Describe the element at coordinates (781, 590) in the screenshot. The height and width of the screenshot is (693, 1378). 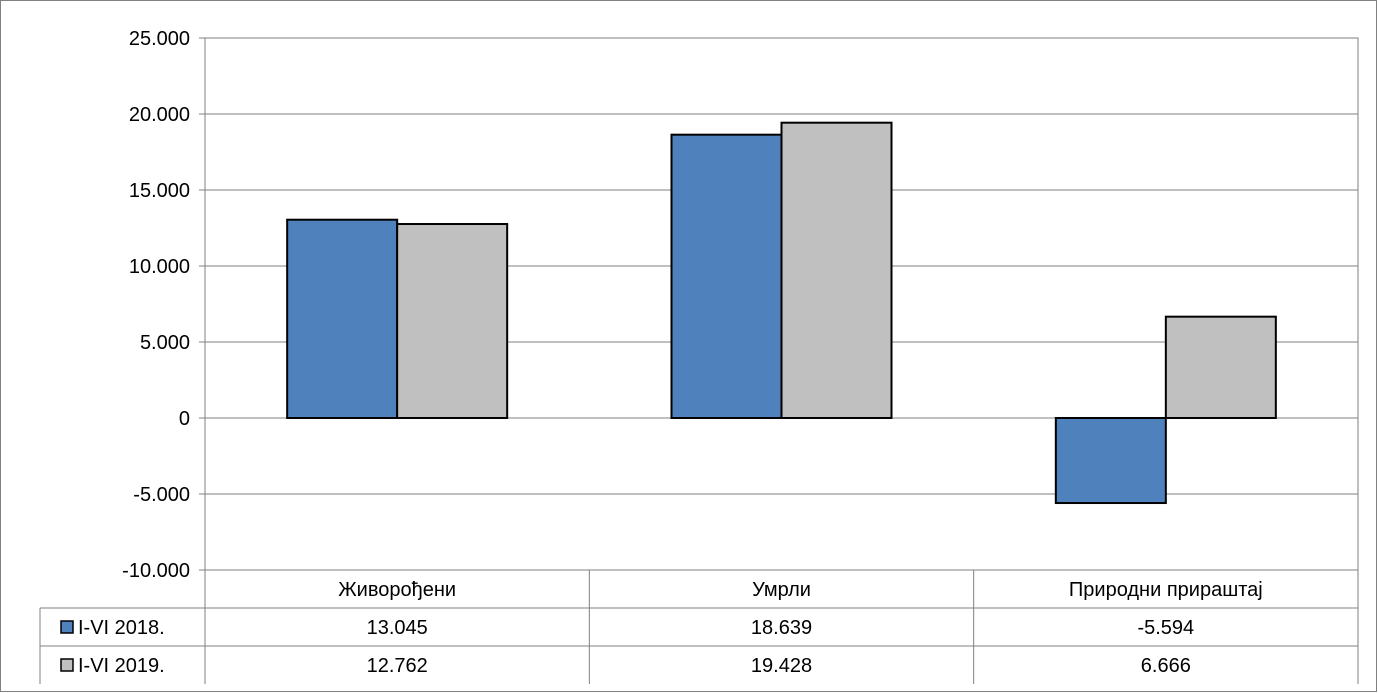
I see `x-category-label: Умрли` at that location.